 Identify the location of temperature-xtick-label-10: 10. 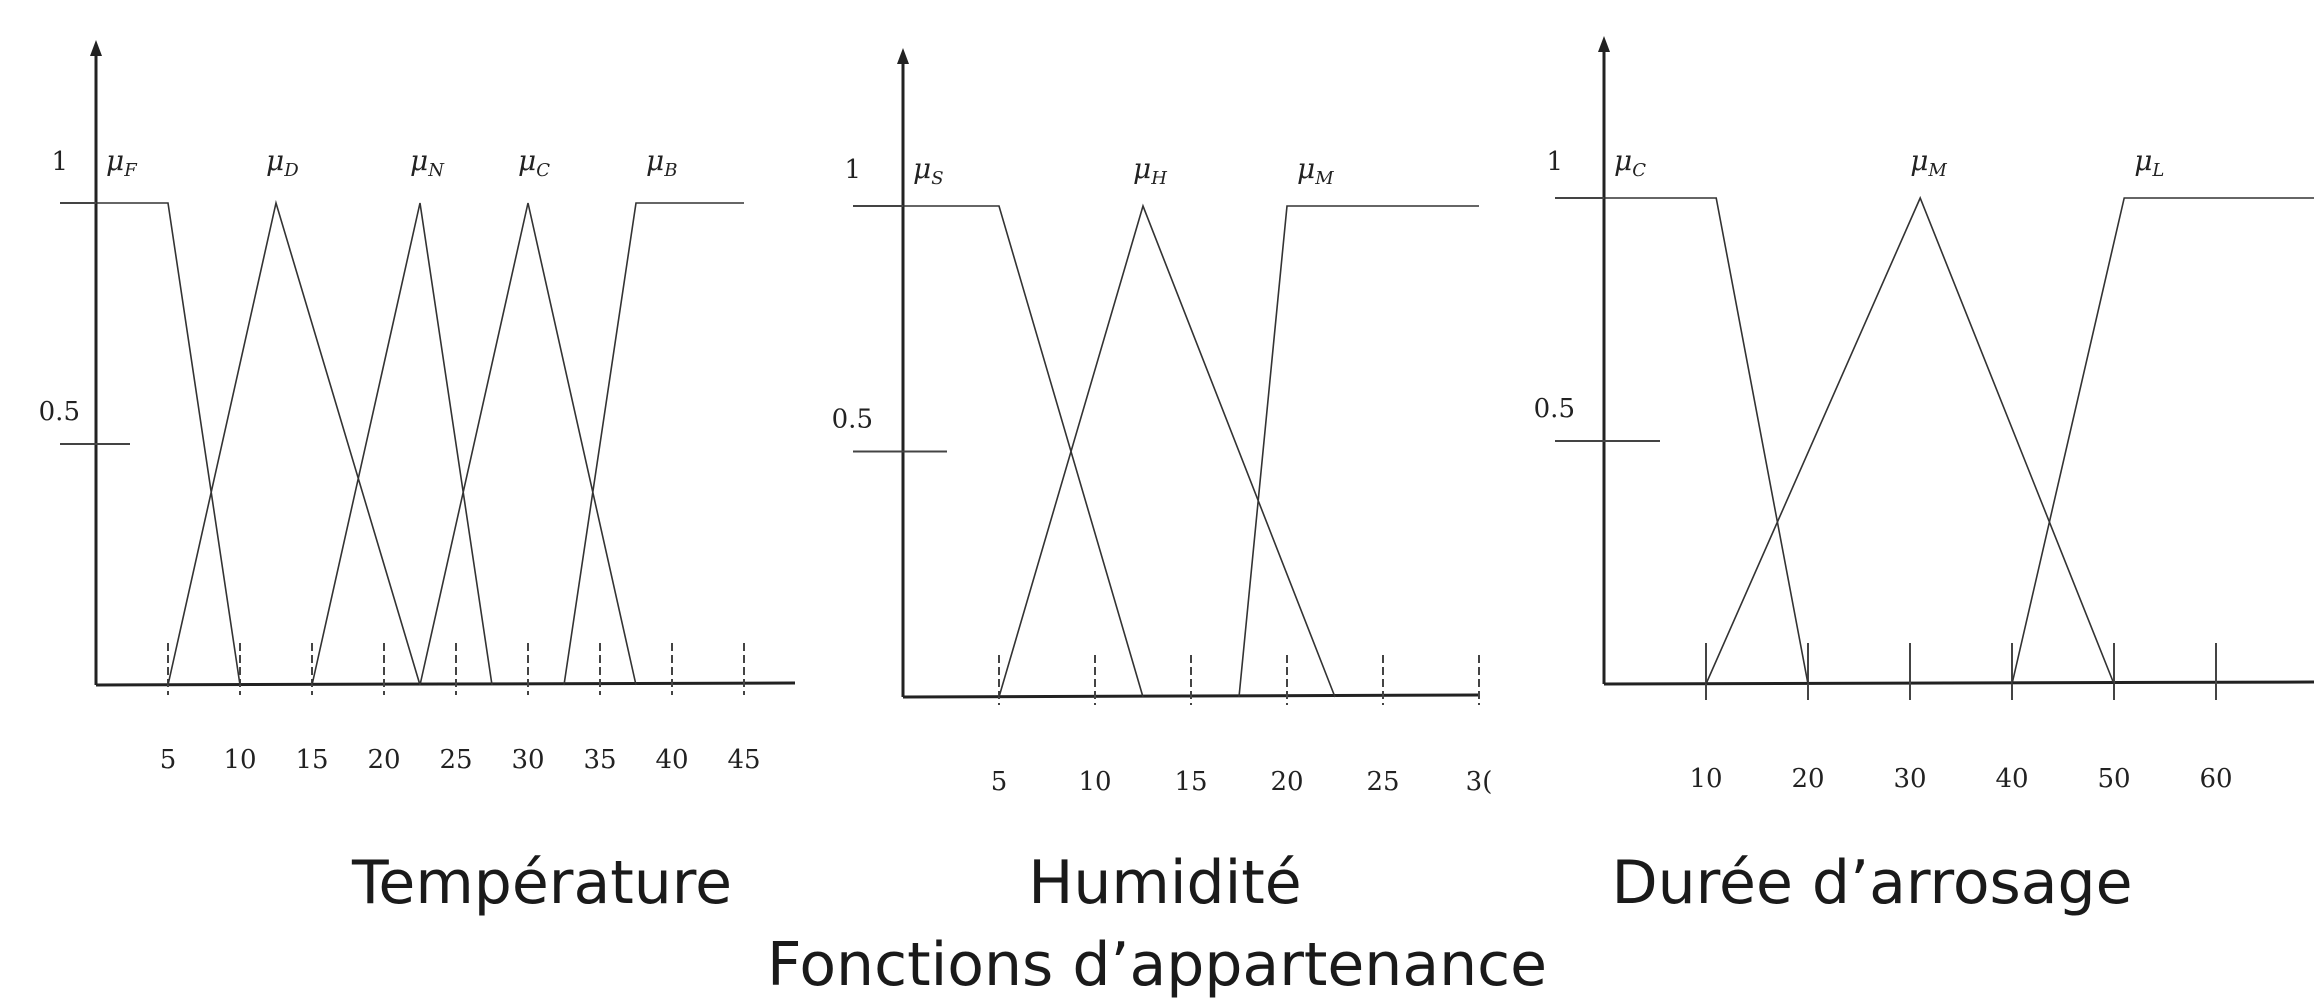
(239, 760).